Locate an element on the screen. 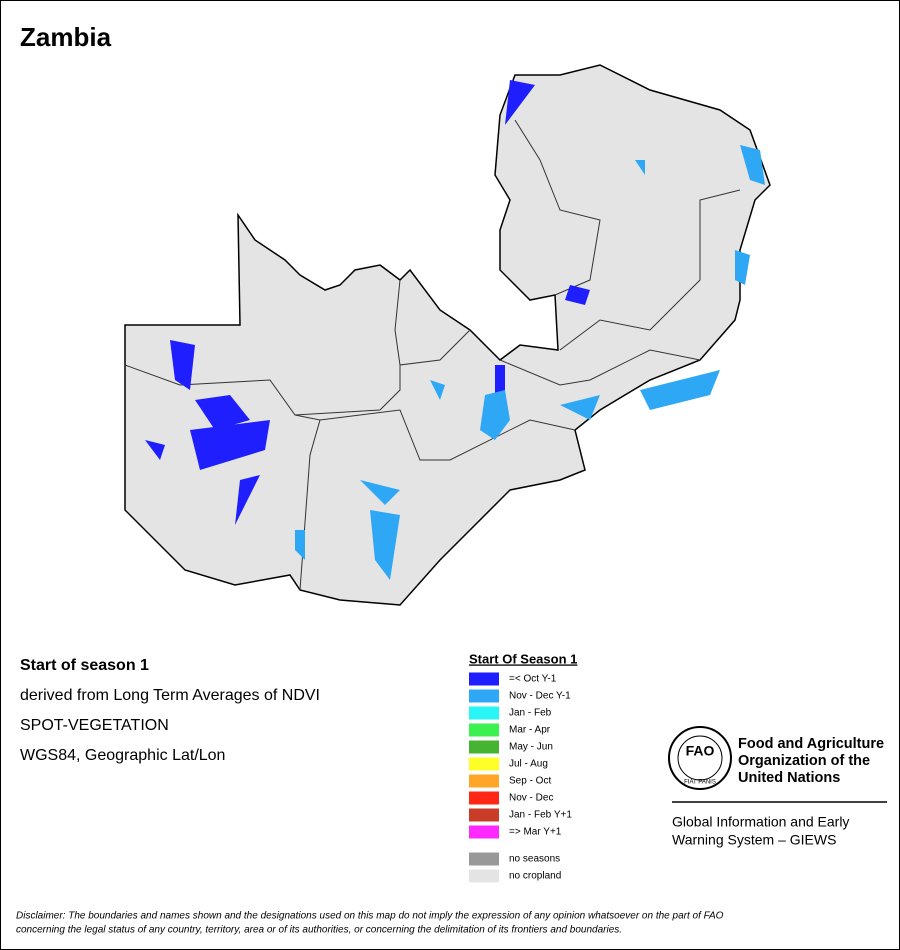 The height and width of the screenshot is (950, 900). logo-motto: FIAT PANIS is located at coordinates (700, 783).